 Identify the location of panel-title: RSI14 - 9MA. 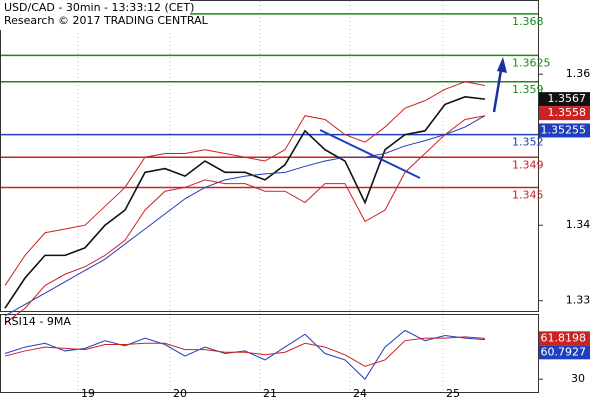
(37, 321).